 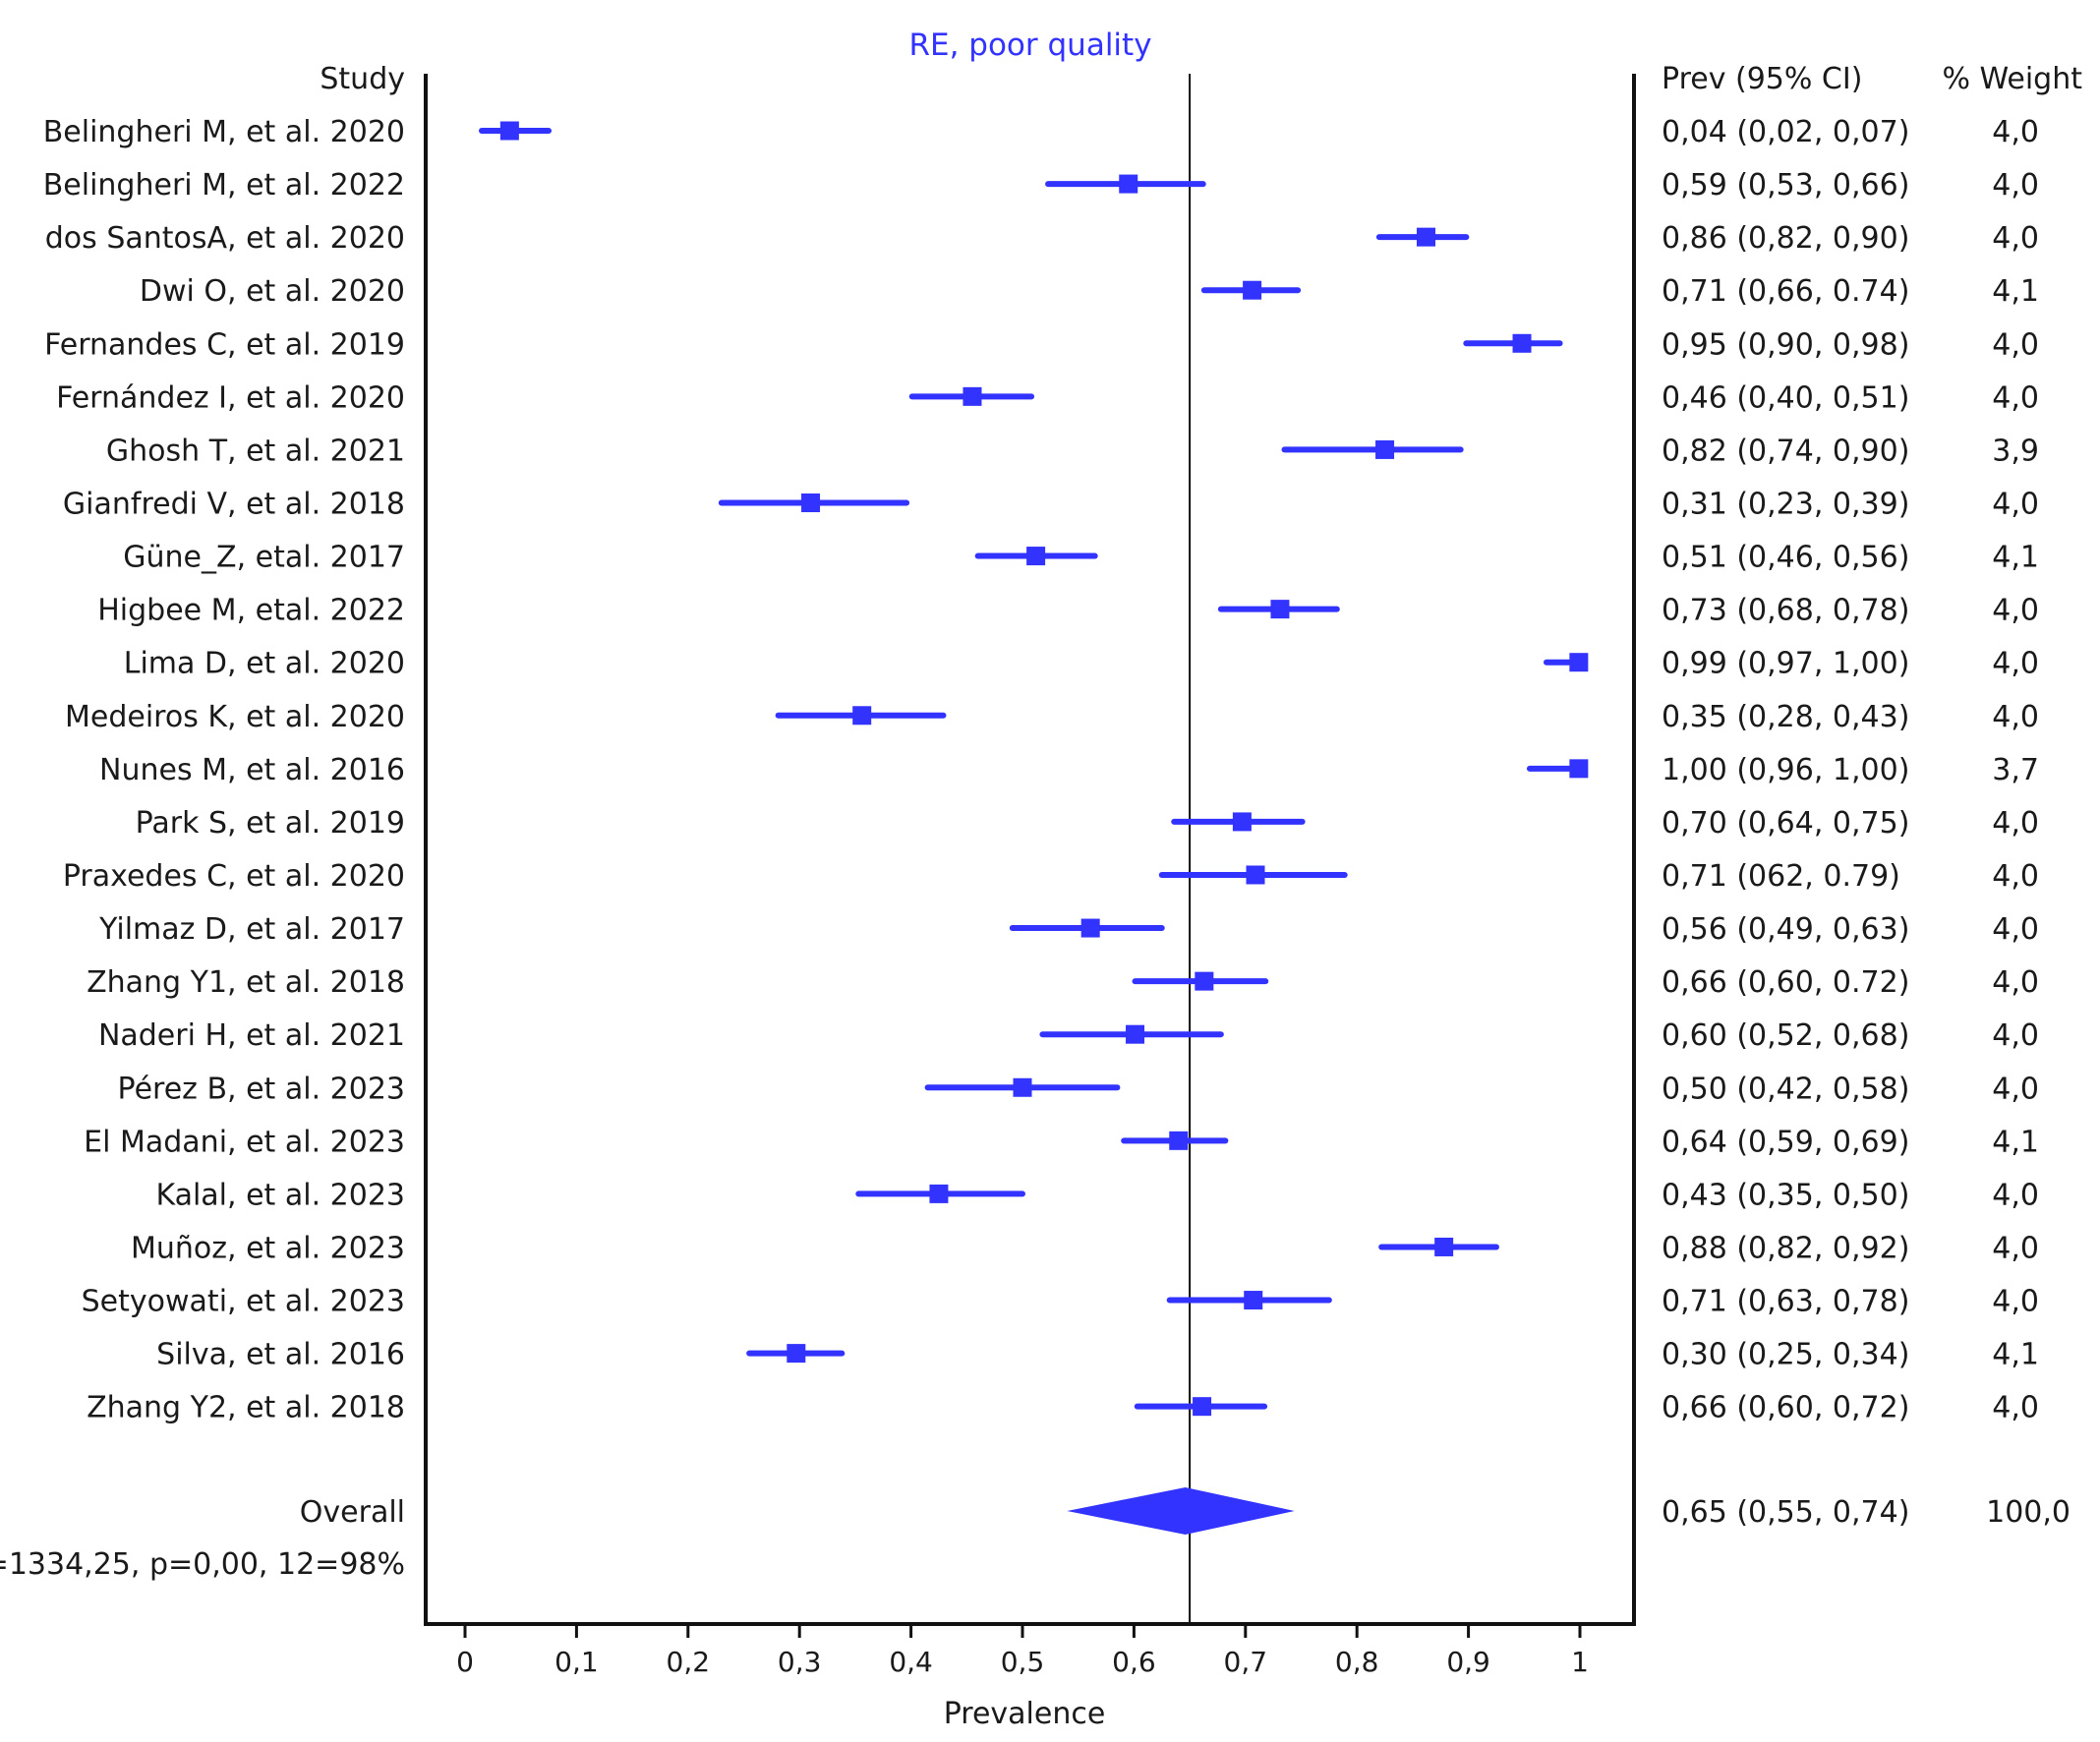 I want to click on study-name: Fernandes C, et al. 2019, so click(x=224, y=345).